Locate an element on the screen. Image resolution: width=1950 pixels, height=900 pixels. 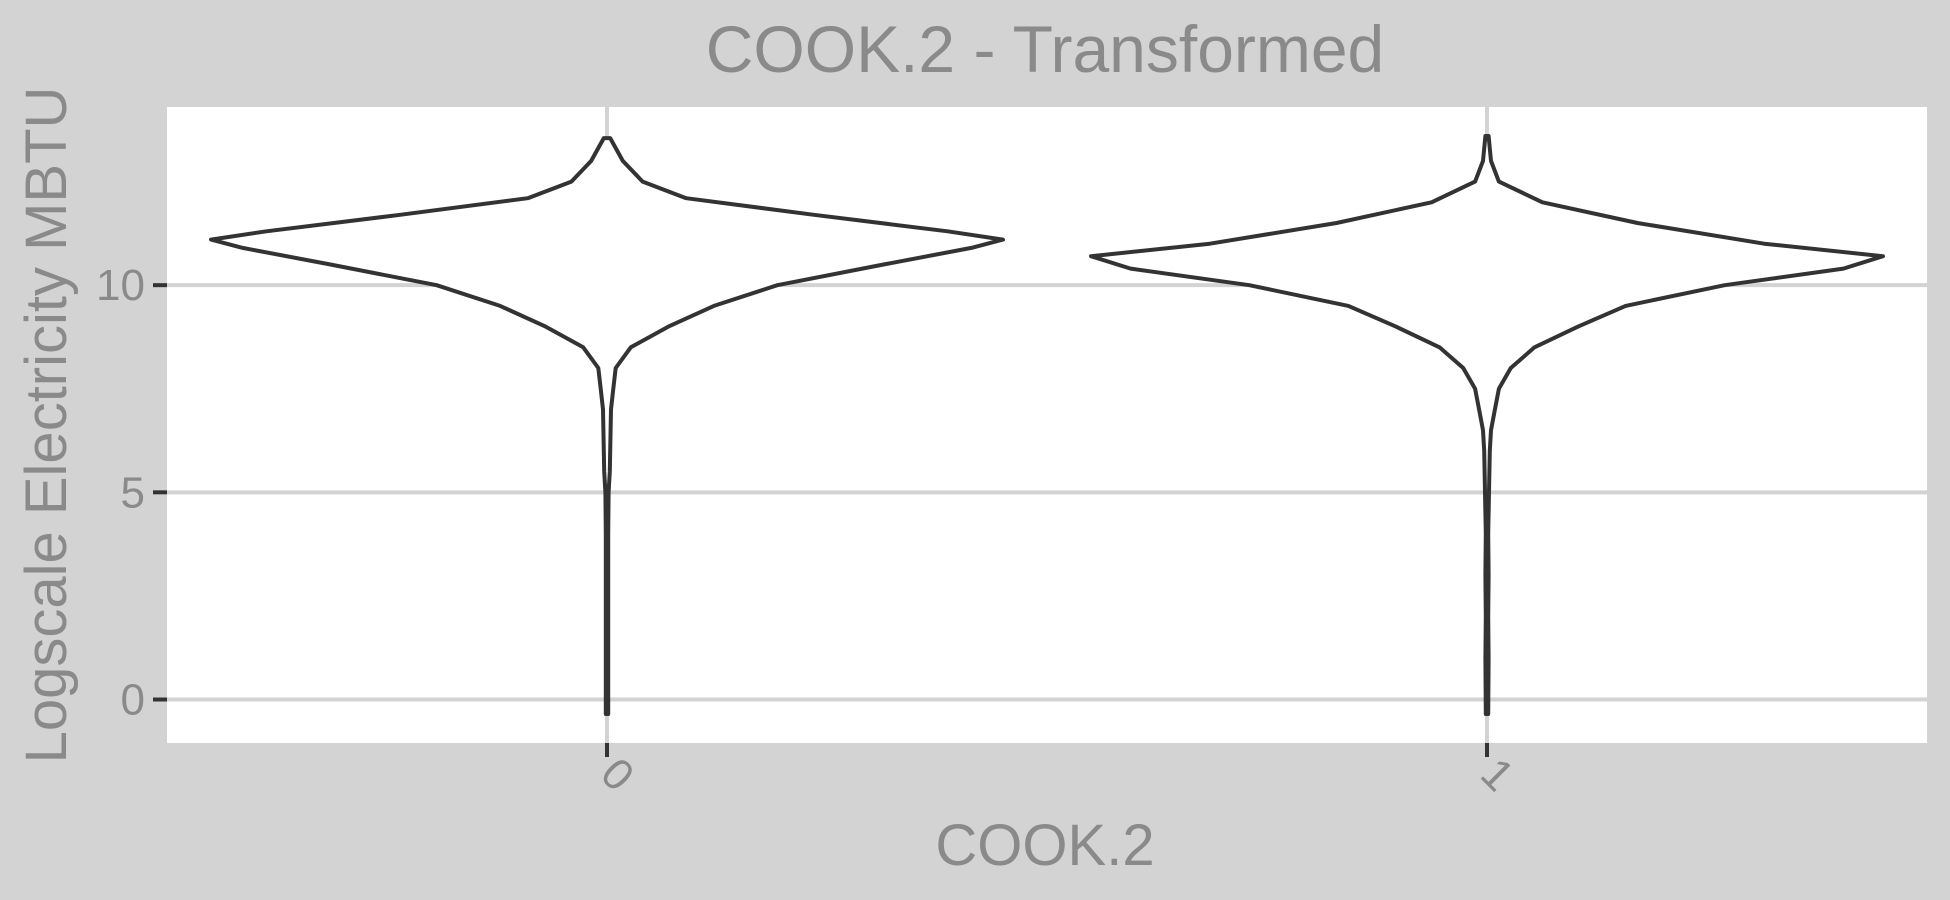
y-axis-title: Logscale Electricity MBTU is located at coordinates (46, 425).